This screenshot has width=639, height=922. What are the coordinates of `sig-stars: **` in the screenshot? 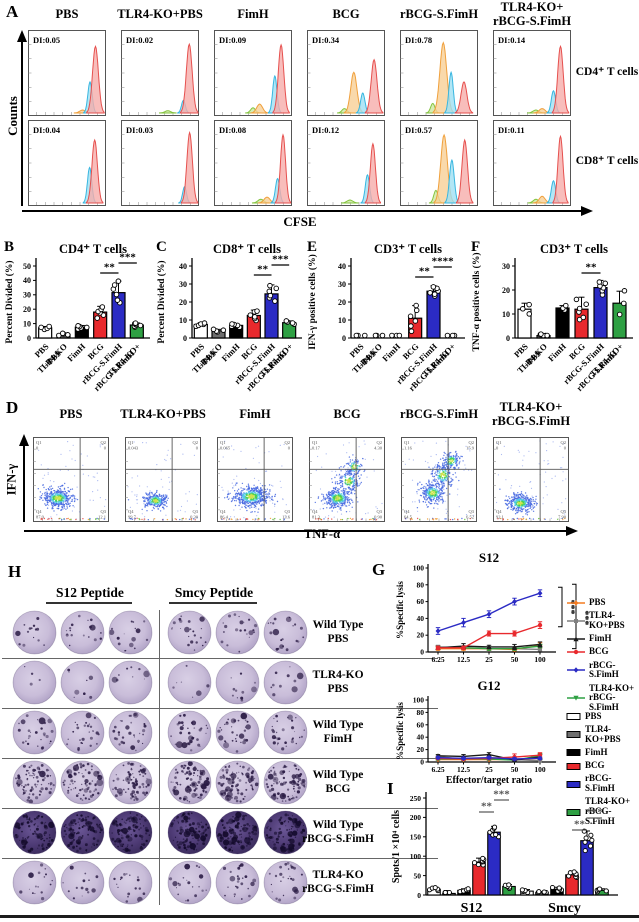 It's located at (110, 268).